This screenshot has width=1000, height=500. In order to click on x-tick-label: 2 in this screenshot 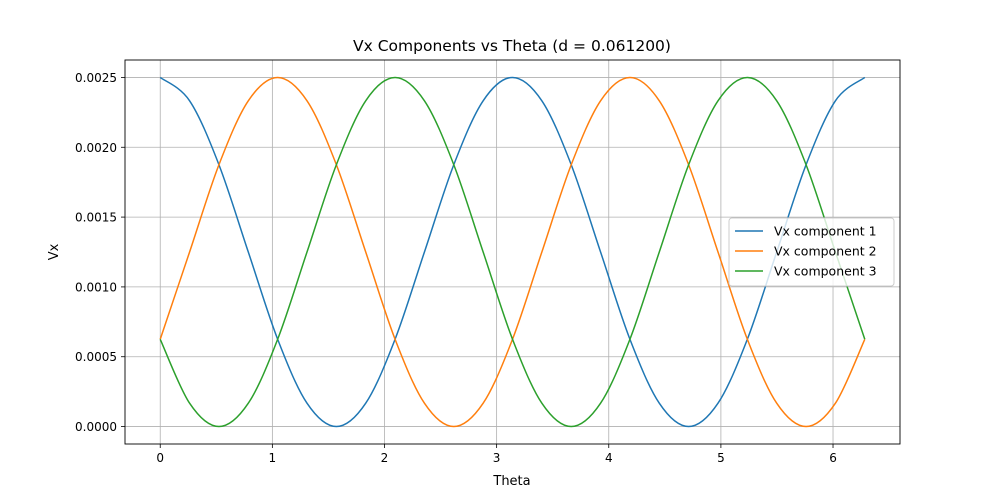, I will do `click(385, 458)`.